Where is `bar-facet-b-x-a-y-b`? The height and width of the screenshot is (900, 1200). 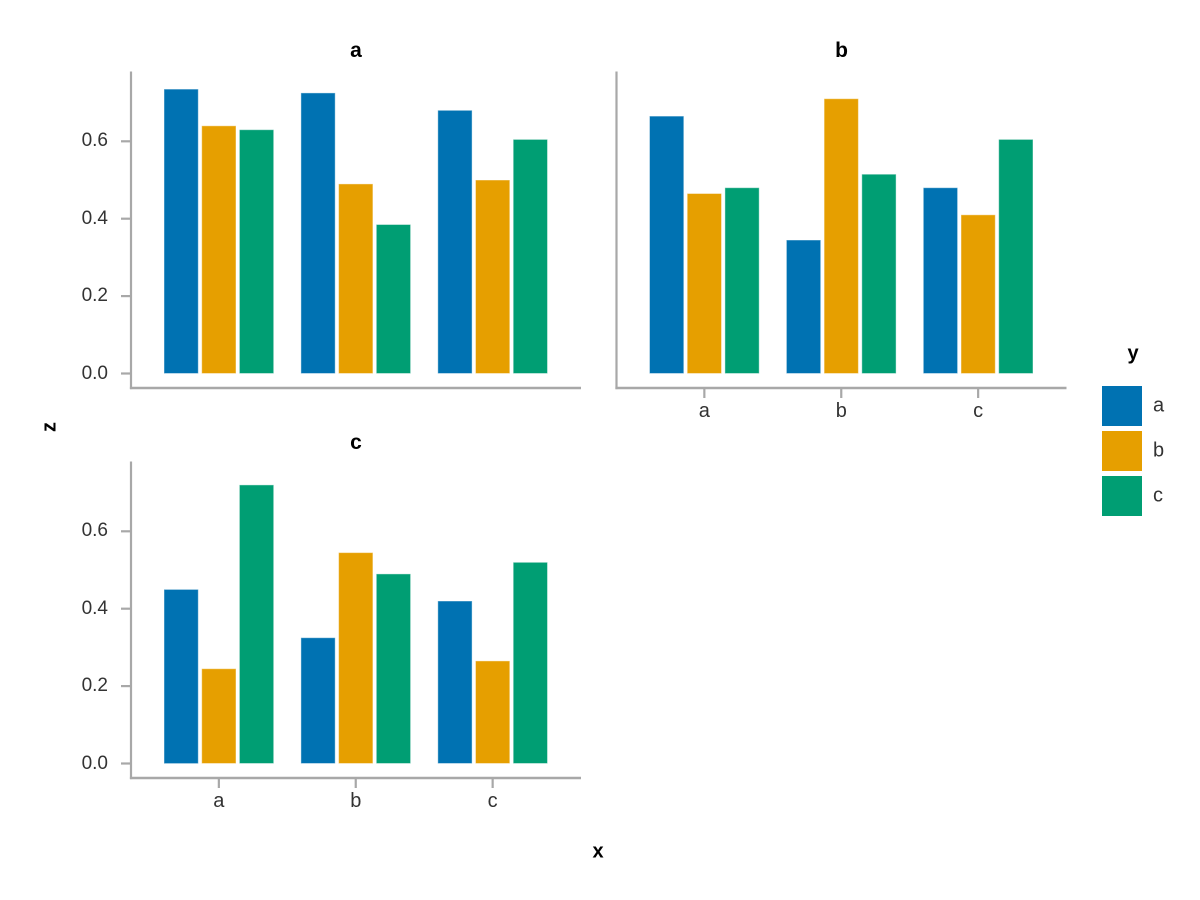 bar-facet-b-x-a-y-b is located at coordinates (704, 283).